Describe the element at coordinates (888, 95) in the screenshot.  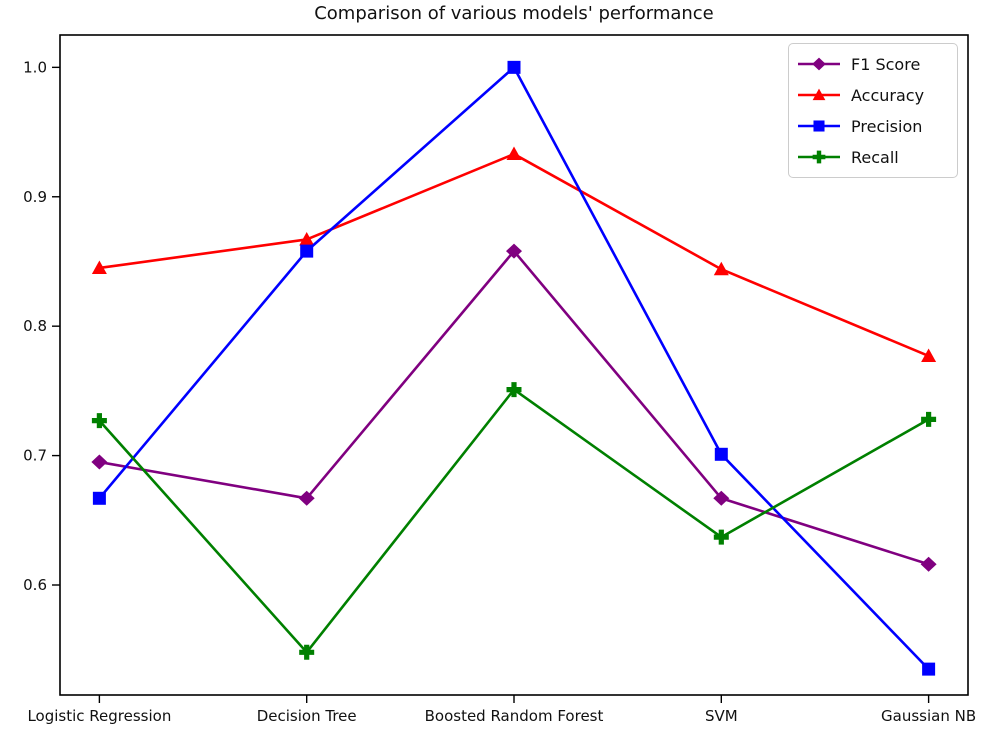
I see `legend-label: Accuracy` at that location.